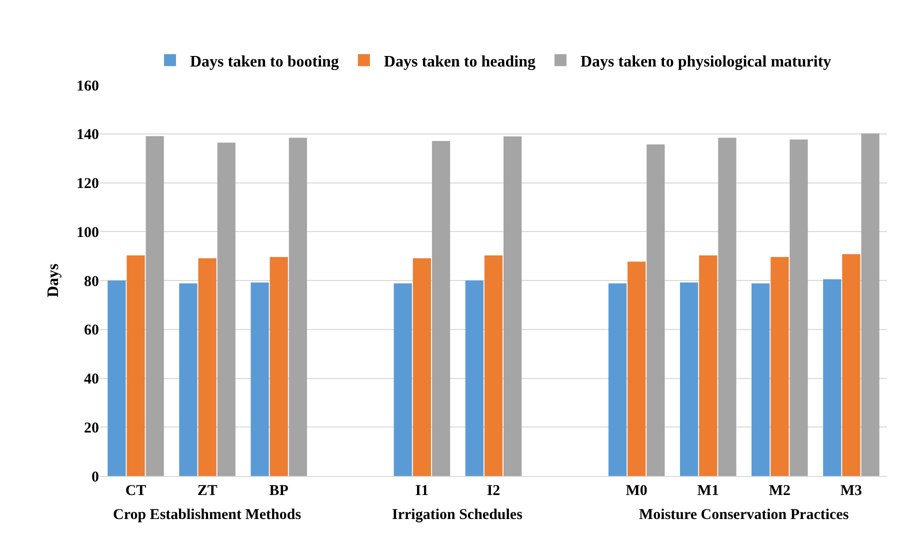  I want to click on y-tick-label: 40, so click(91, 380).